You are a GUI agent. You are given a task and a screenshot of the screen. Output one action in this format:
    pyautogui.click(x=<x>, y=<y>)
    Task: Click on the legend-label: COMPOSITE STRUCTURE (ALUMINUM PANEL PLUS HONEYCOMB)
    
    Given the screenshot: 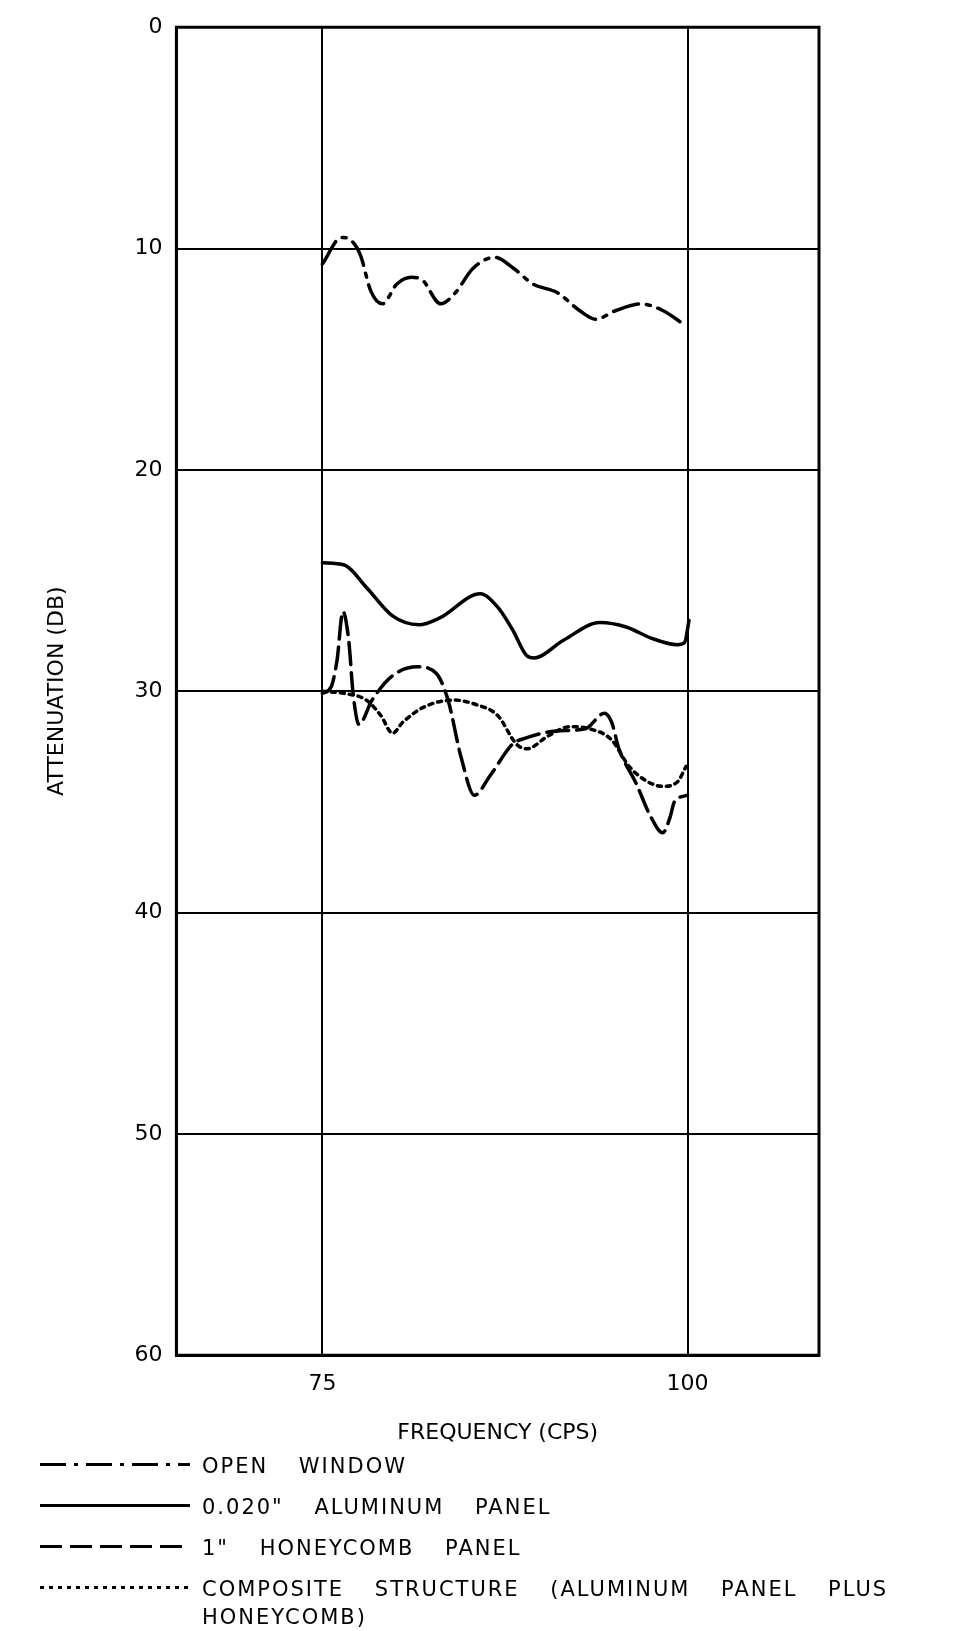 What is the action you would take?
    pyautogui.click(x=546, y=1603)
    